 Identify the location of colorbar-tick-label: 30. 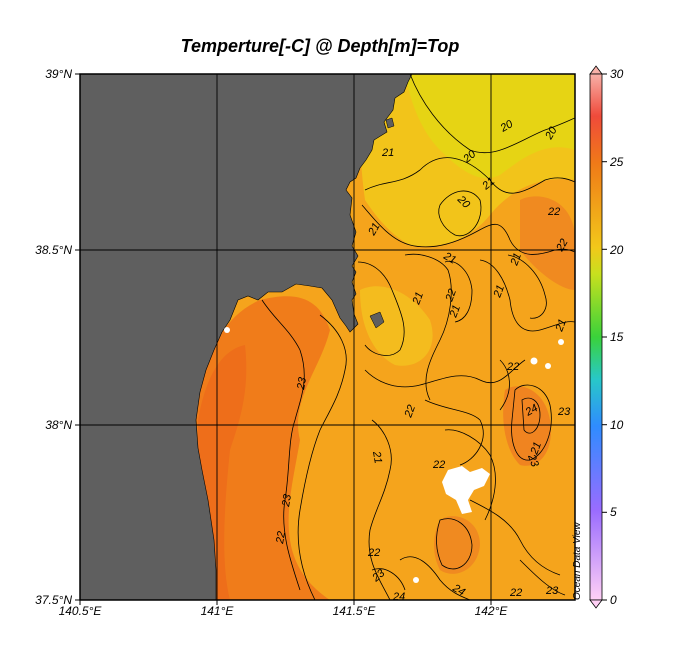
(617, 74).